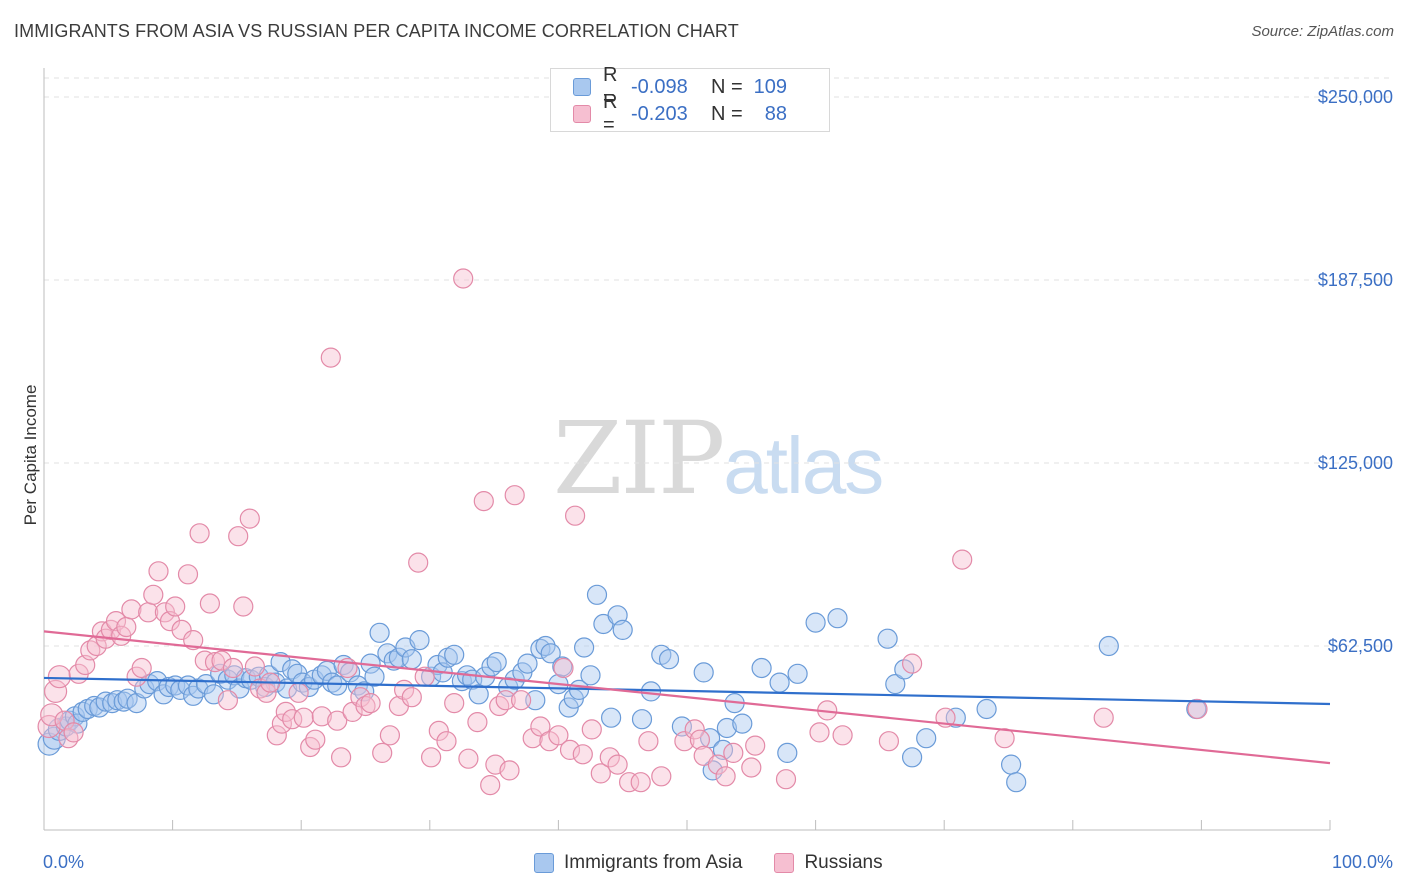  I want to click on legend-r-label: R =, so click(610, 113).